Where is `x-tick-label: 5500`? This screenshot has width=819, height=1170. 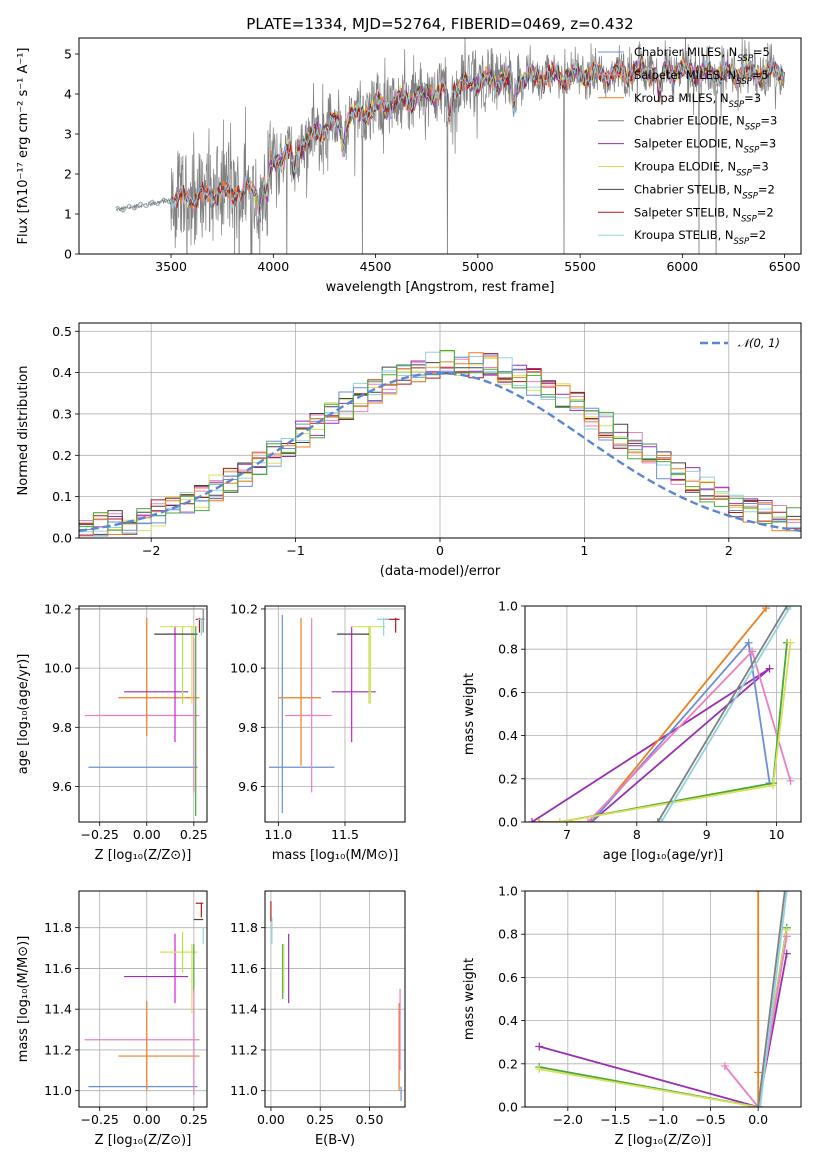 x-tick-label: 5500 is located at coordinates (580, 266).